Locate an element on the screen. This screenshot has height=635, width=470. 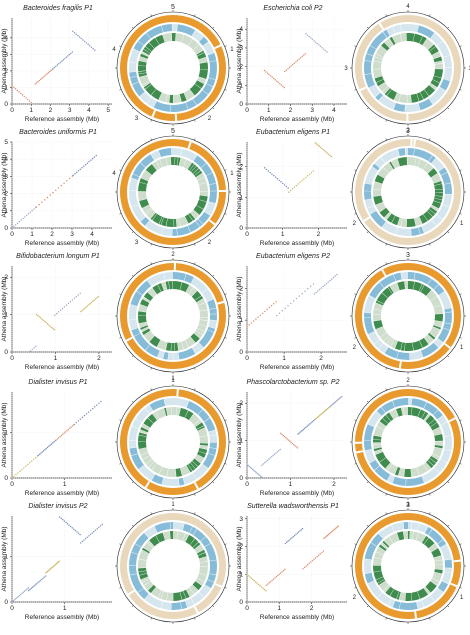
x-tick-label: 1 is located at coordinates (32, 234).